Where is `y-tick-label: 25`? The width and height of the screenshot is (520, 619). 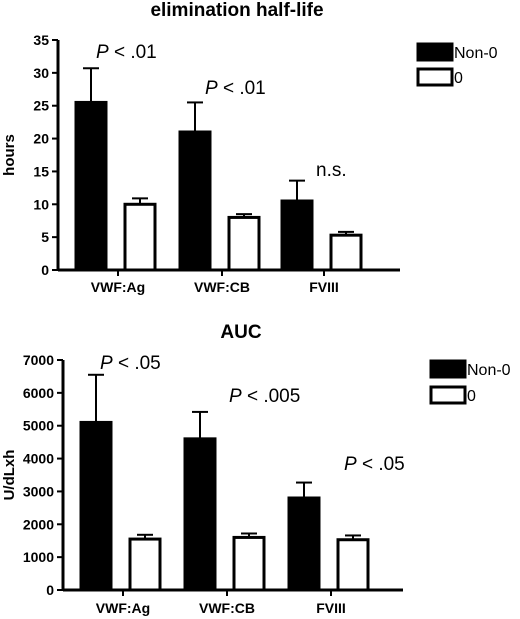 y-tick-label: 25 is located at coordinates (41, 106).